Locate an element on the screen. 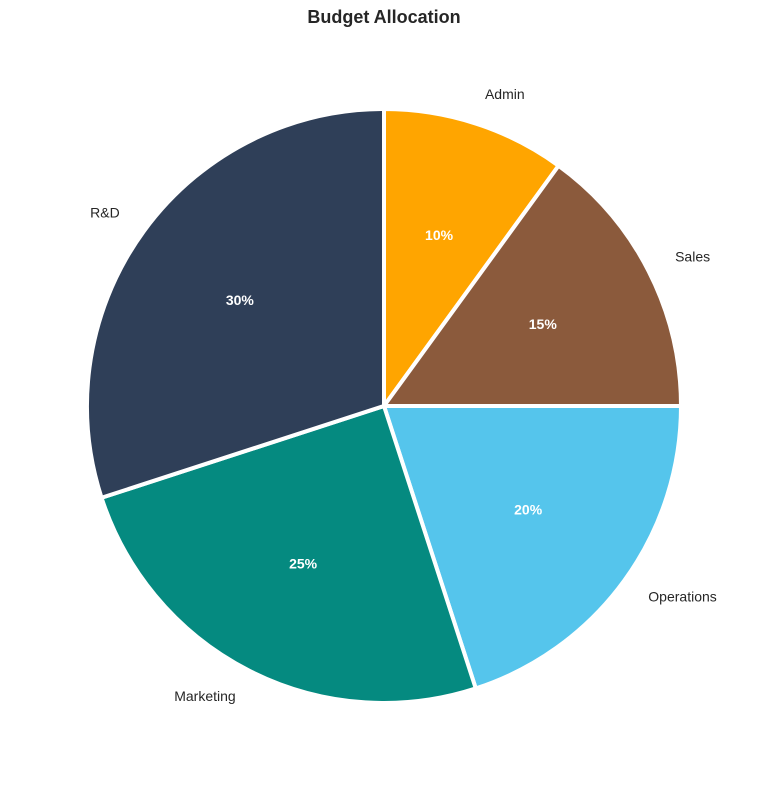  percent-sales: 15% is located at coordinates (543, 324).